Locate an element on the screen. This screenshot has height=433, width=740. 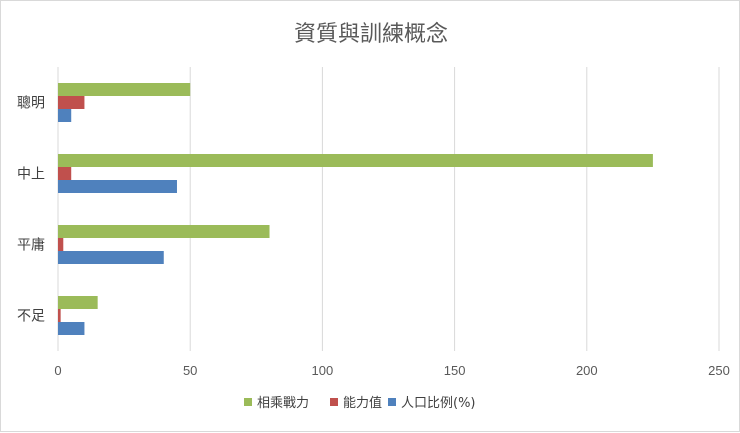
legend: 相乘戰力 能力值 人口比例(%) is located at coordinates (360, 403).